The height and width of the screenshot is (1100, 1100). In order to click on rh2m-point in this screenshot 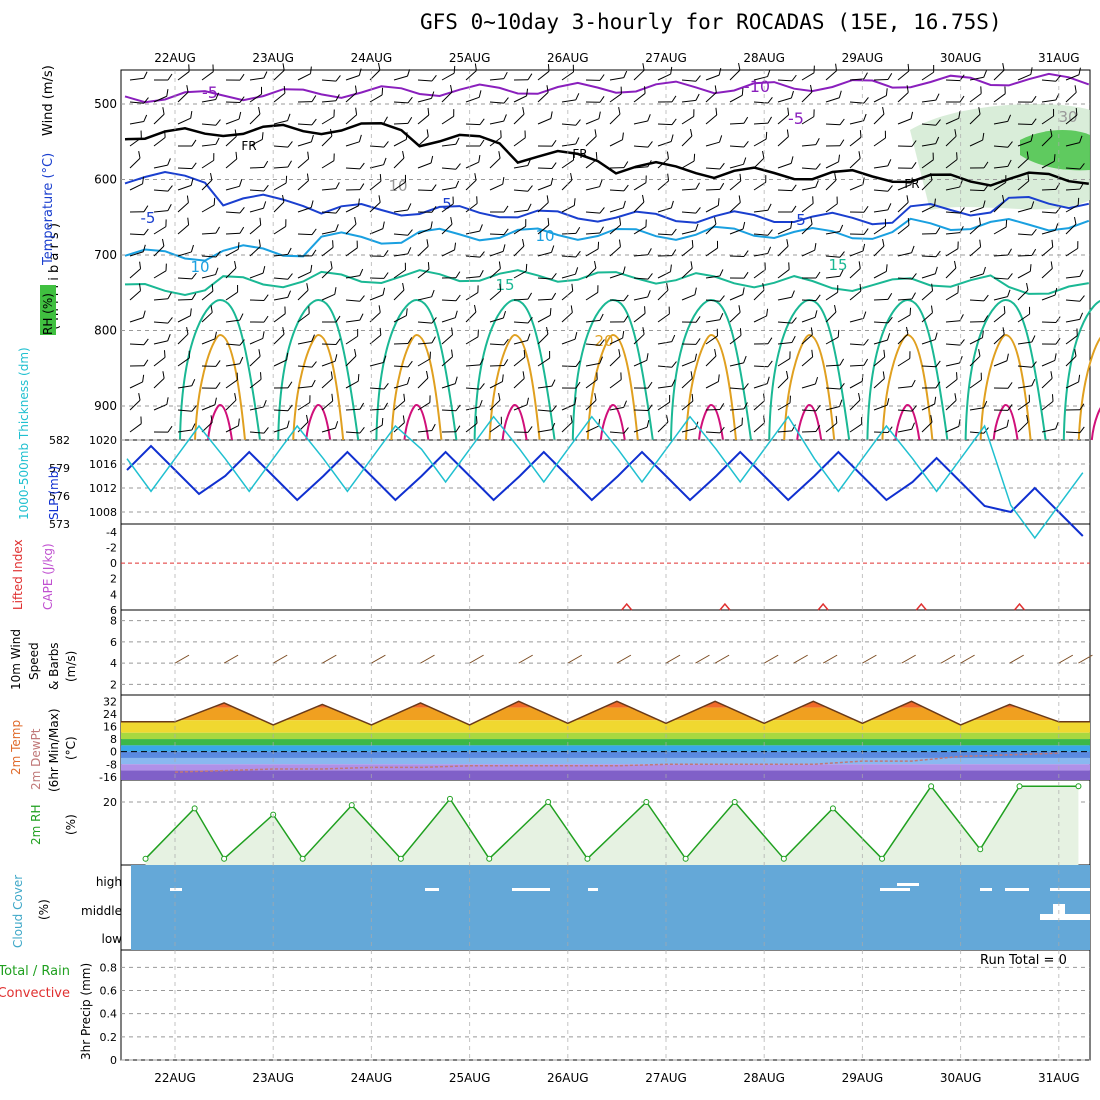, I will do `click(734, 802)`.